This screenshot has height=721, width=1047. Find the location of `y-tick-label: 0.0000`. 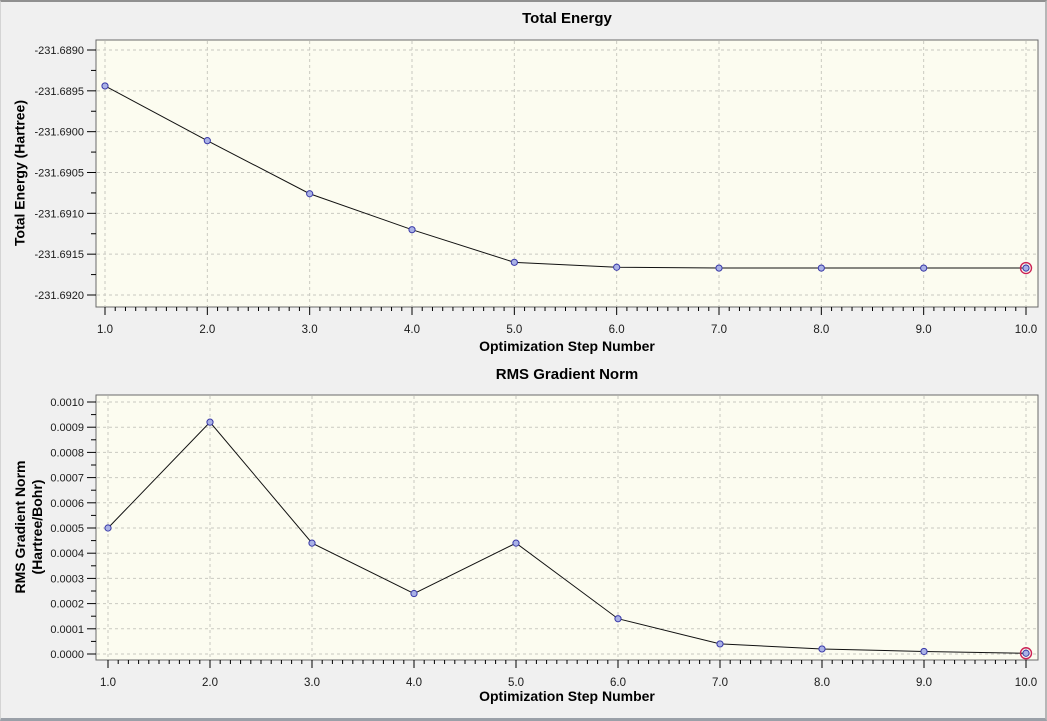

y-tick-label: 0.0000 is located at coordinates (67, 655).